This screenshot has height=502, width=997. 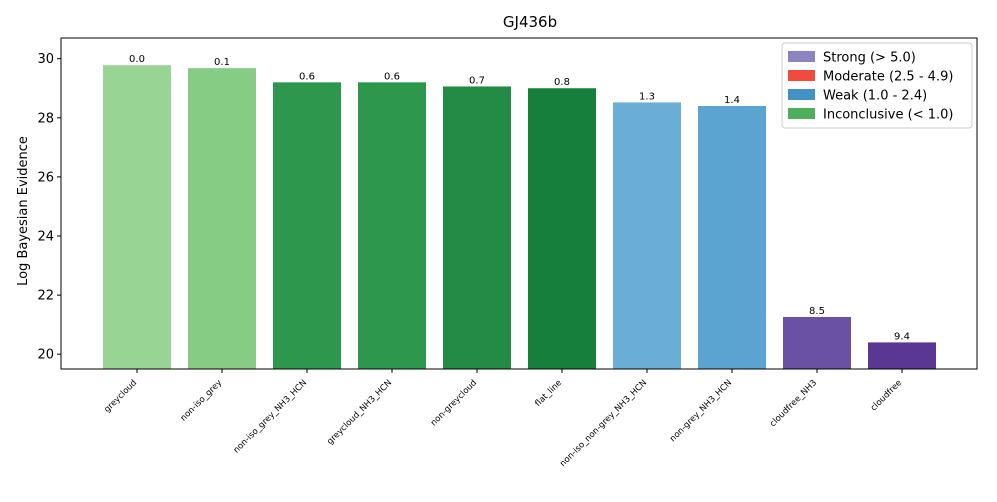 What do you see at coordinates (23, 211) in the screenshot?
I see `y-axis-label: Log Bayesian Evidence` at bounding box center [23, 211].